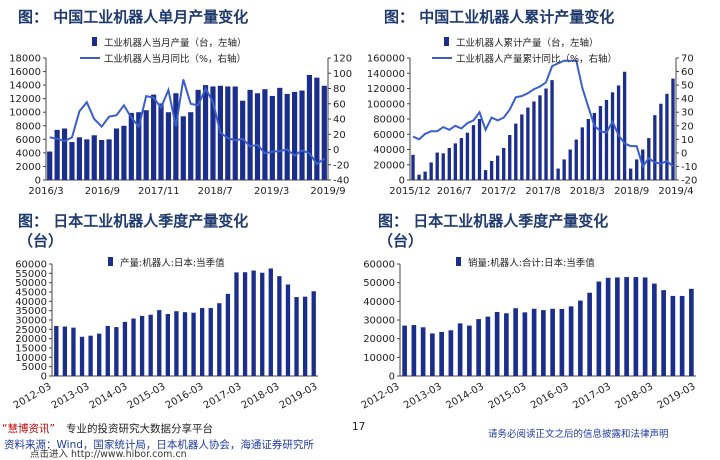 This screenshot has height=460, width=720. Describe the element at coordinates (578, 434) in the screenshot. I see `disclaimer: 请务必阅读正文之后的信息披露和法律声明` at that location.